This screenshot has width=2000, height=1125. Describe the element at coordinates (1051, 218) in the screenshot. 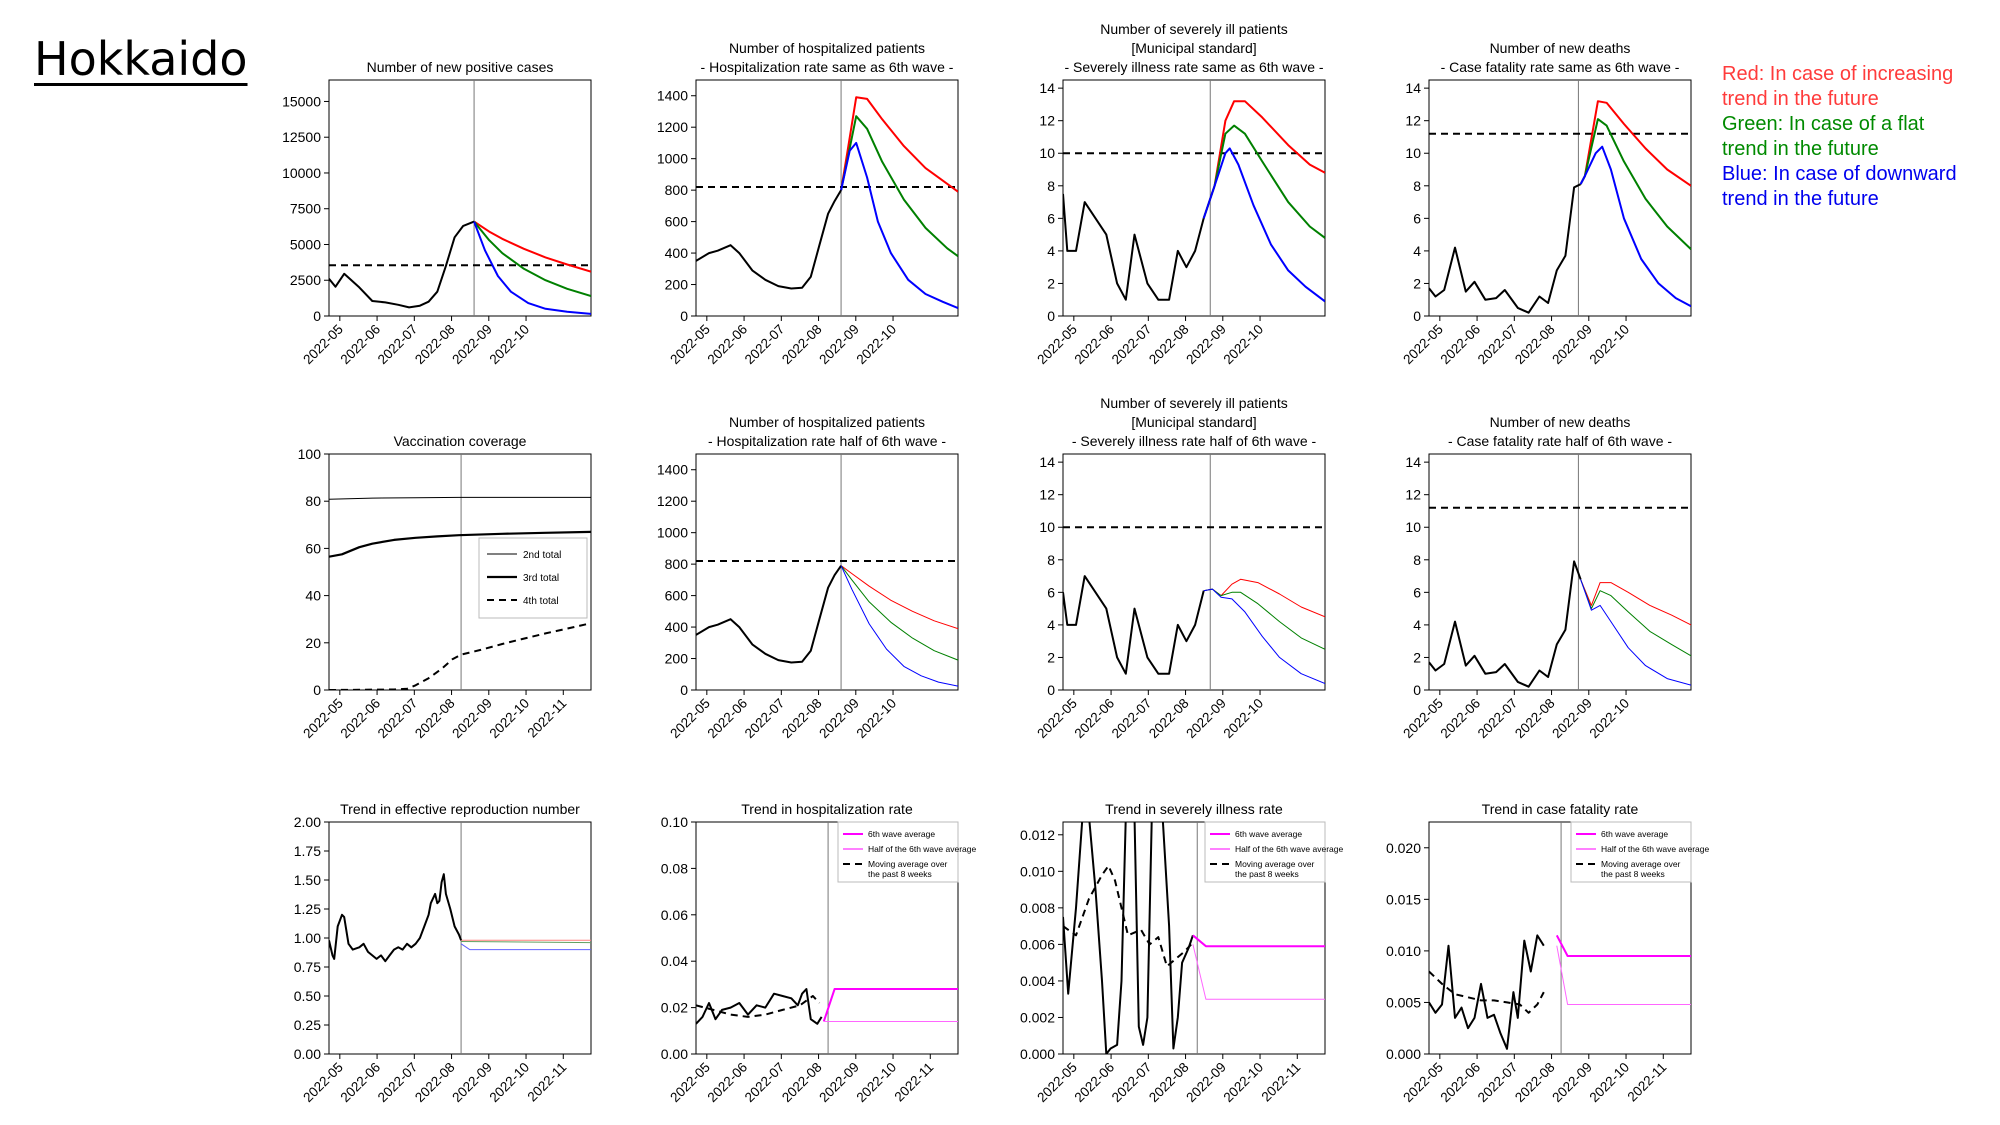

I see `y-tick-label: 6` at that location.